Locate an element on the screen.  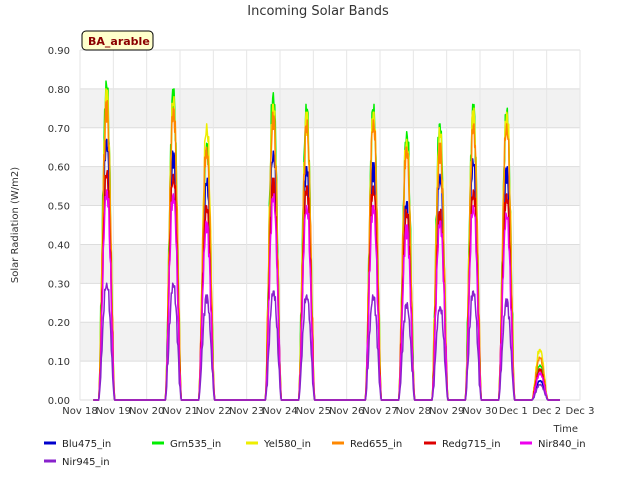
y-tick-label: 0.20 is located at coordinates (59, 323).